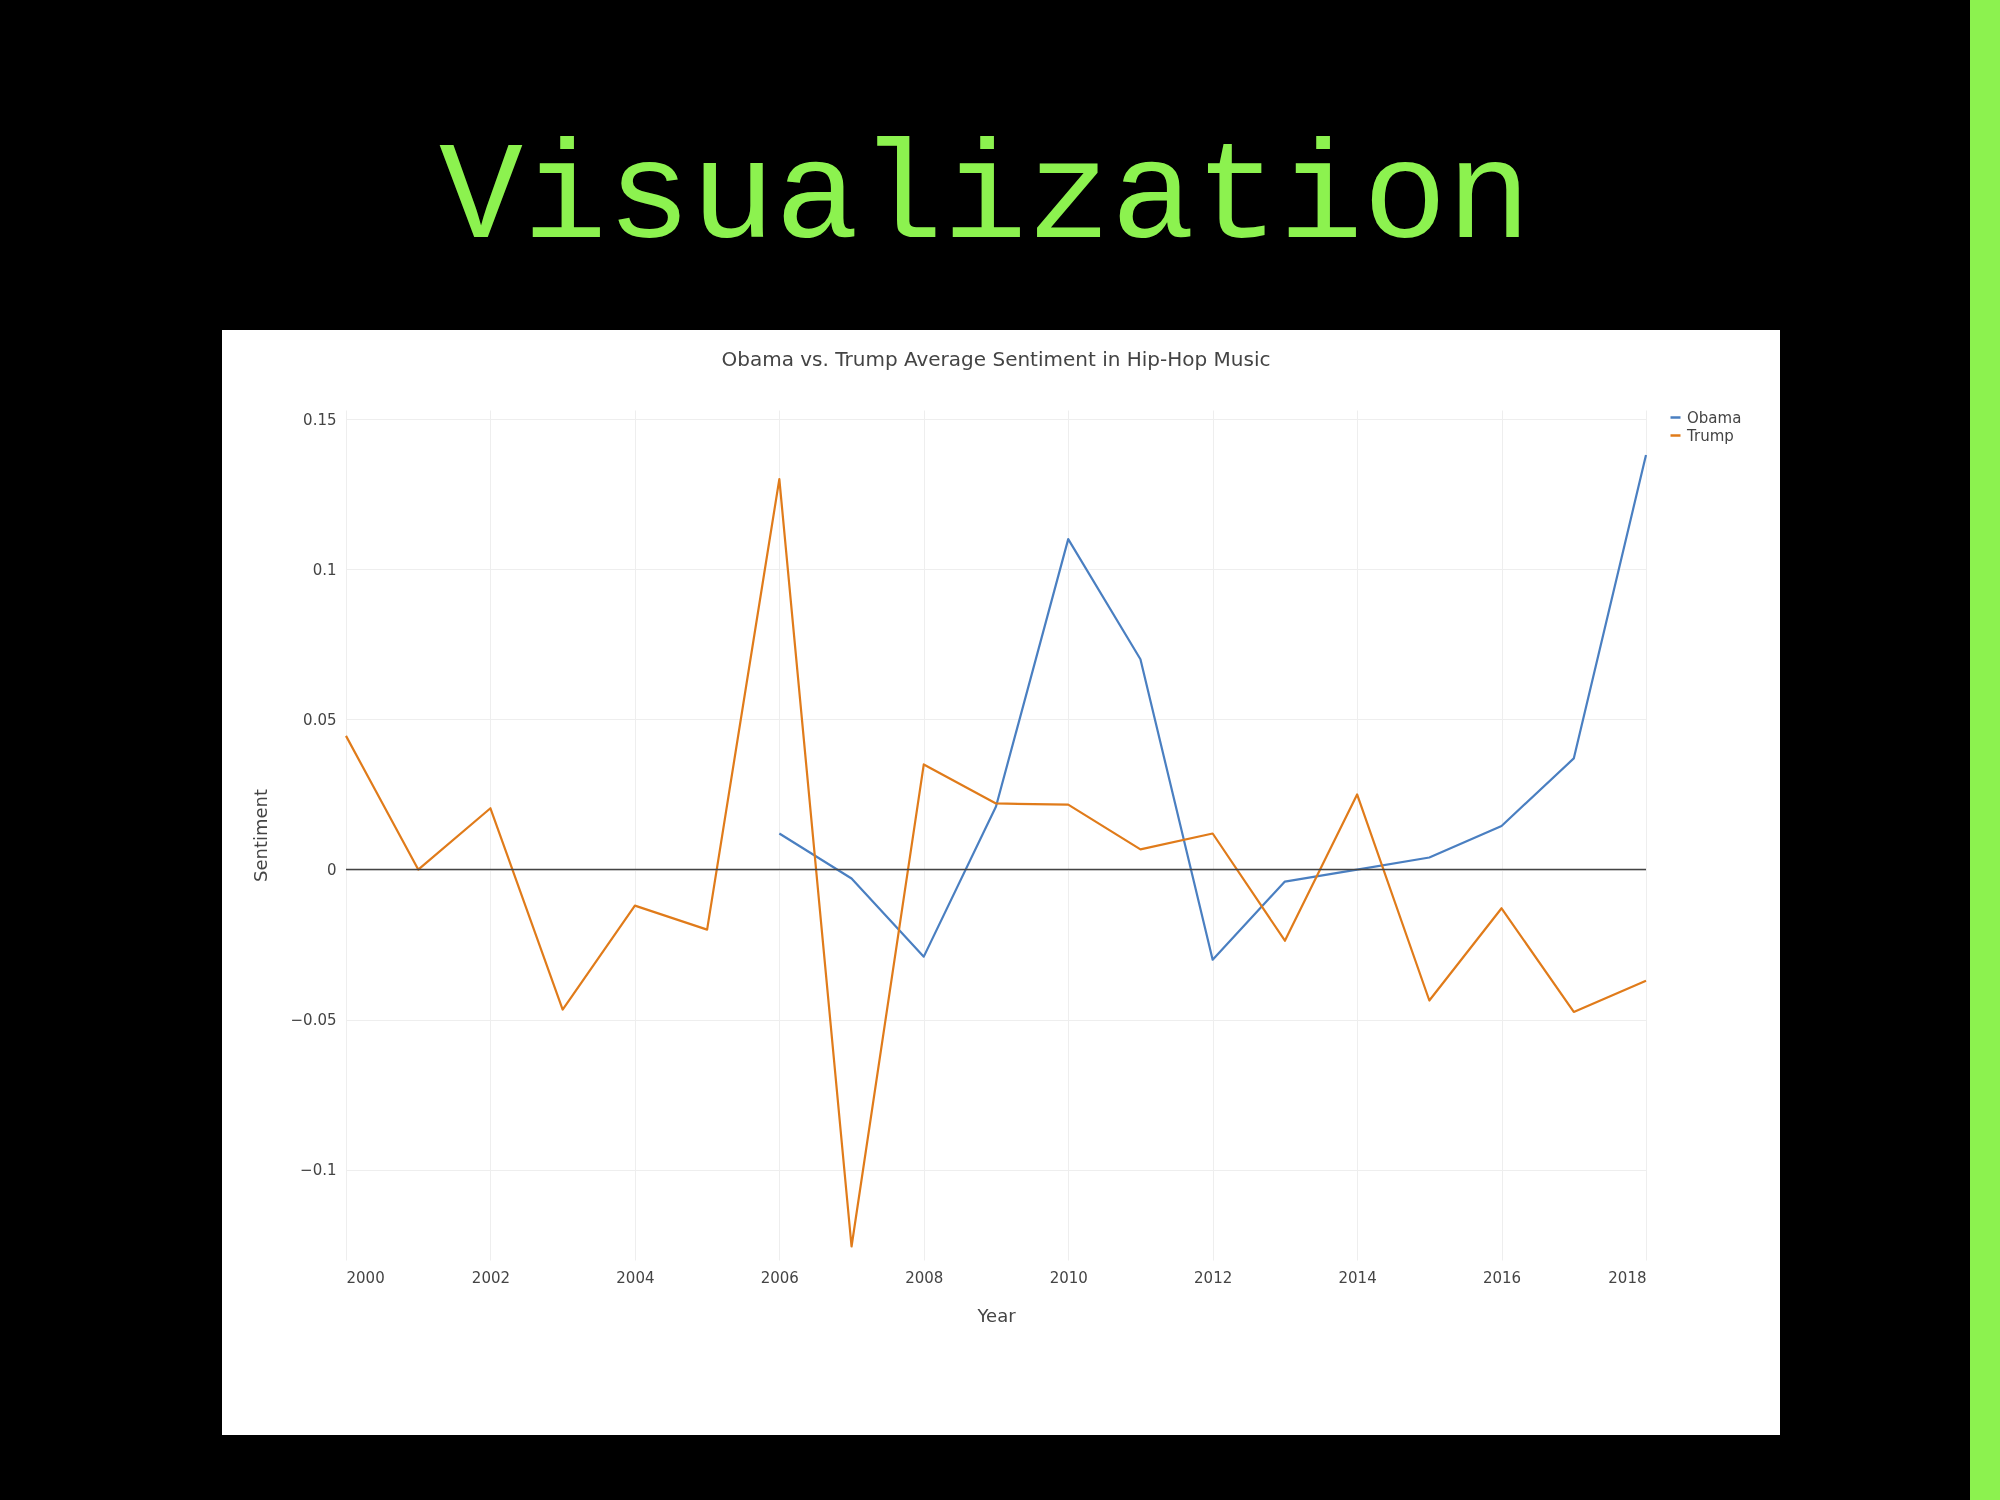 The width and height of the screenshot is (2000, 1500). Describe the element at coordinates (996, 1315) in the screenshot. I see `x-axis-title: Year` at that location.